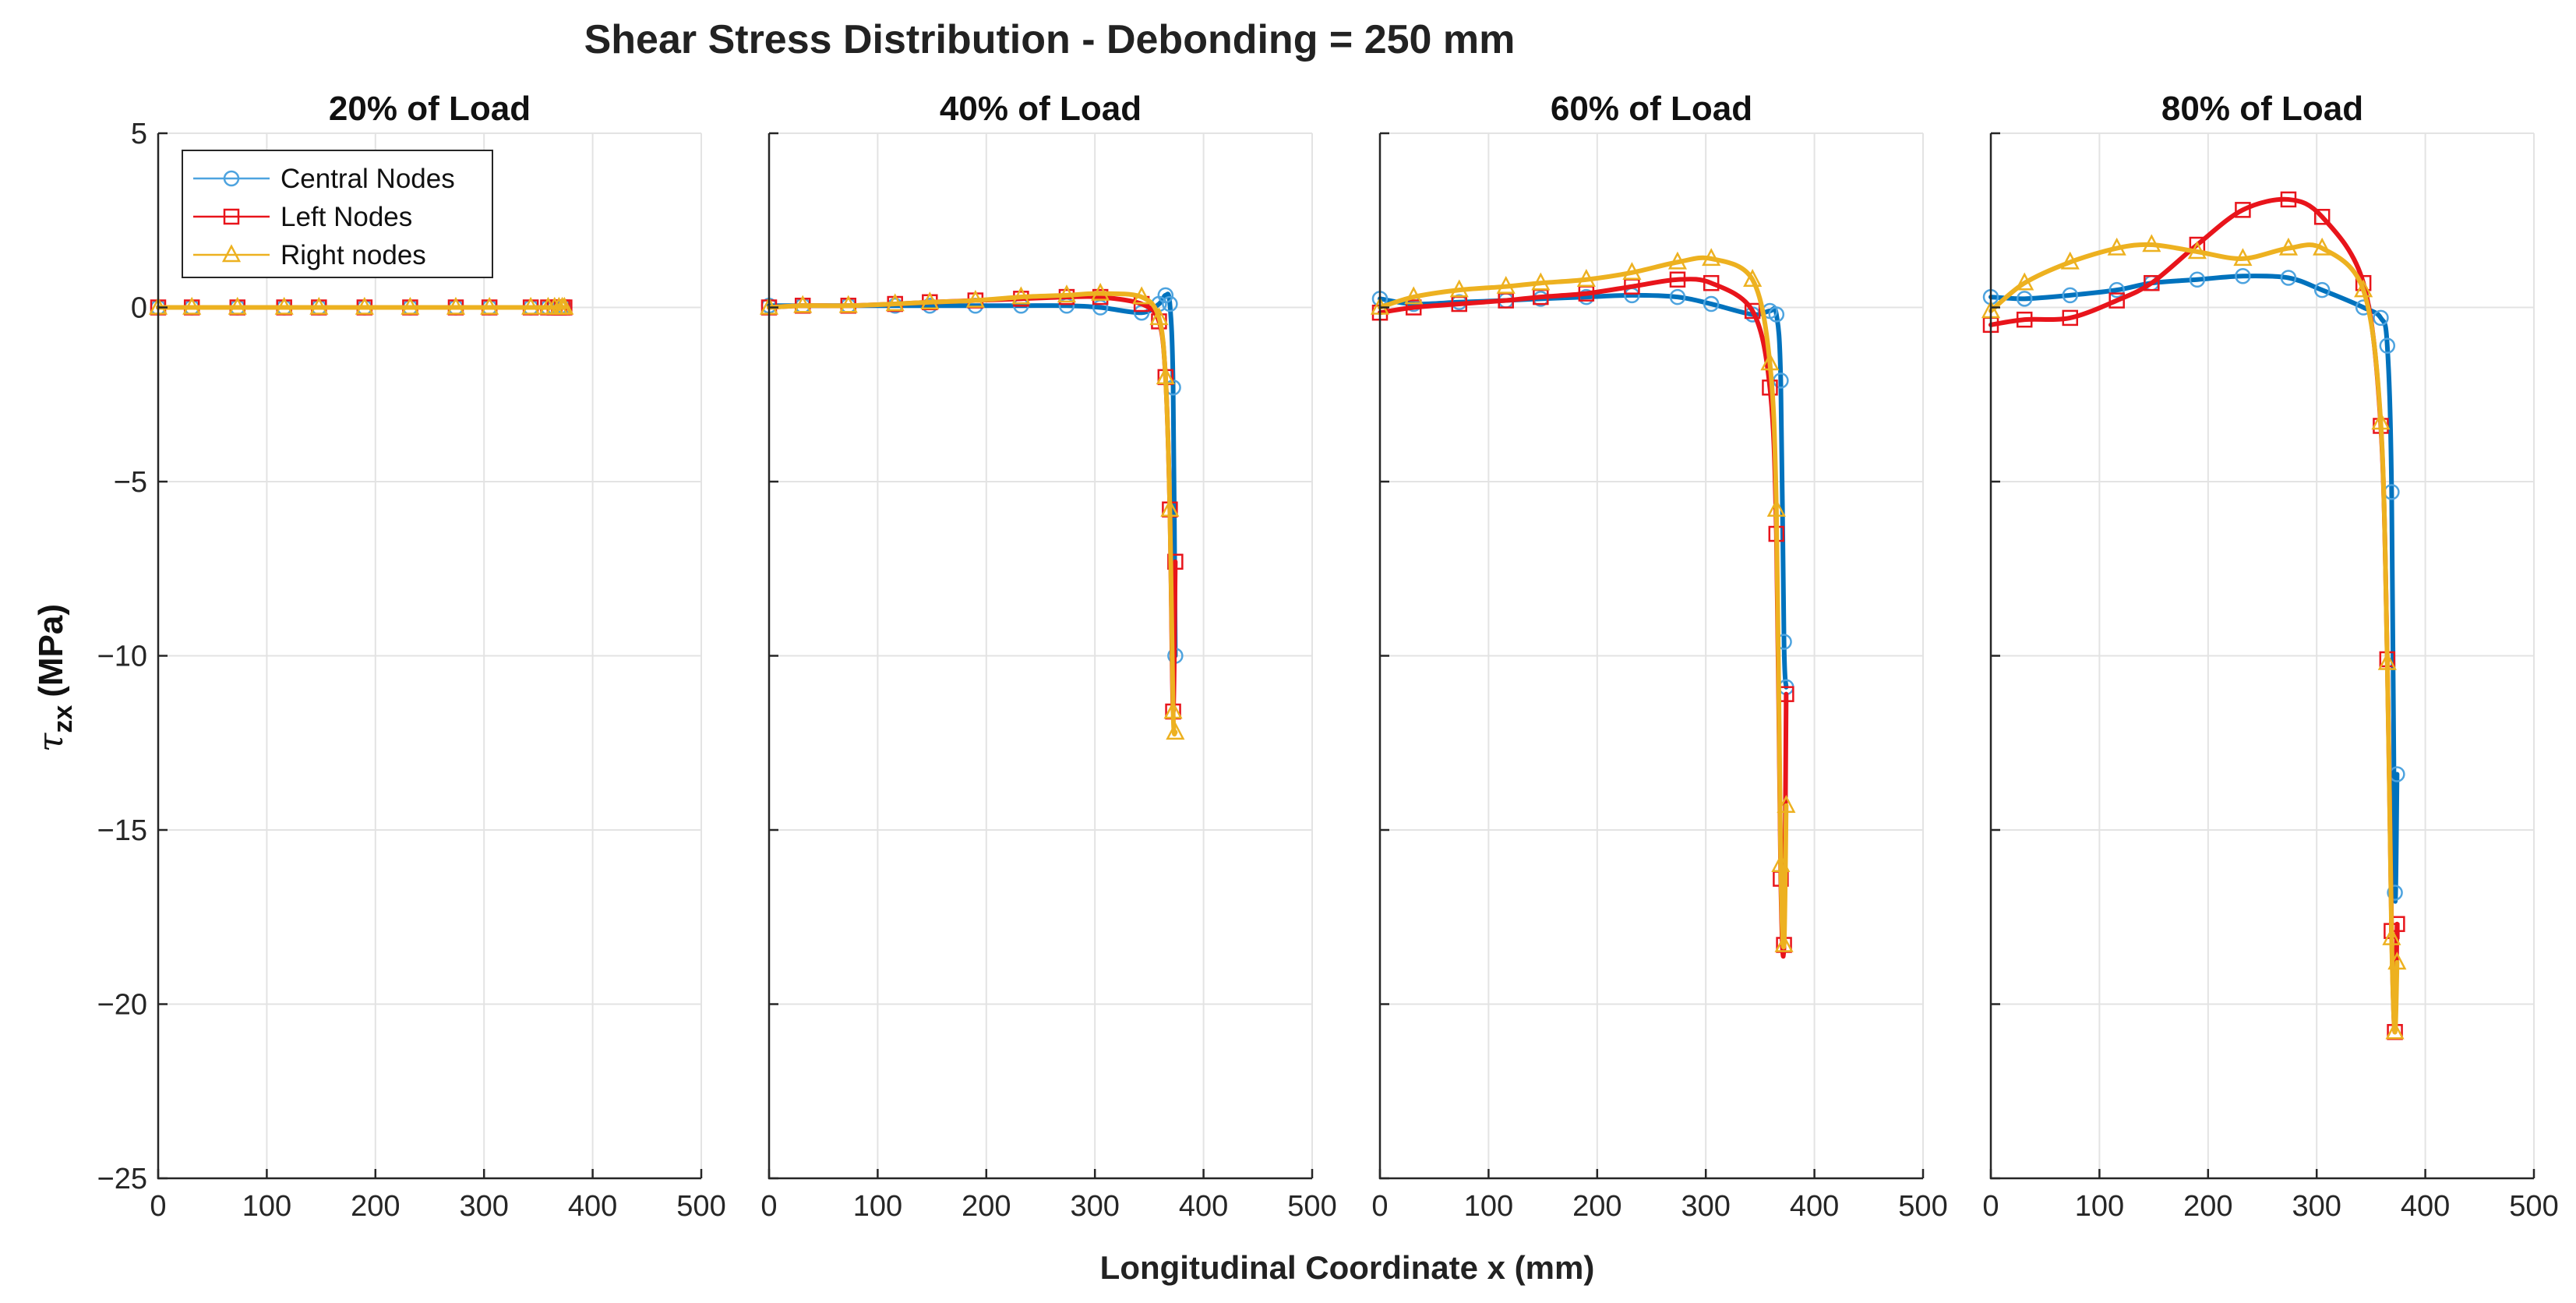  What do you see at coordinates (368, 179) in the screenshot?
I see `legend-label: Central Nodes` at bounding box center [368, 179].